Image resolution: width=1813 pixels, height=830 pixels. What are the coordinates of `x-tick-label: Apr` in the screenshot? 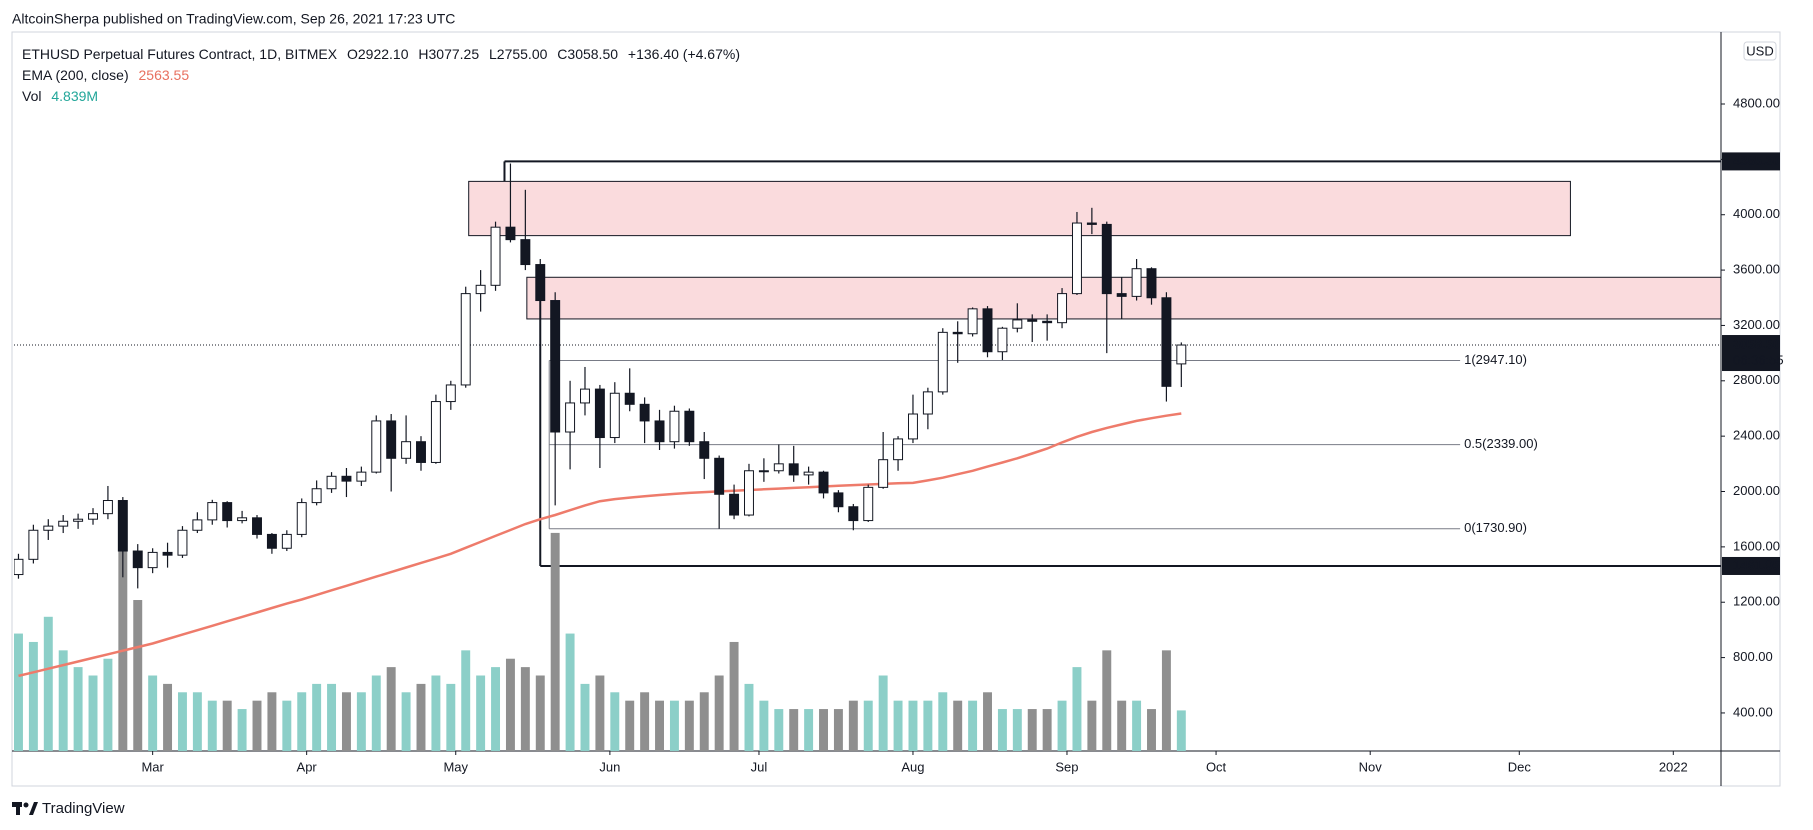 It's located at (307, 766).